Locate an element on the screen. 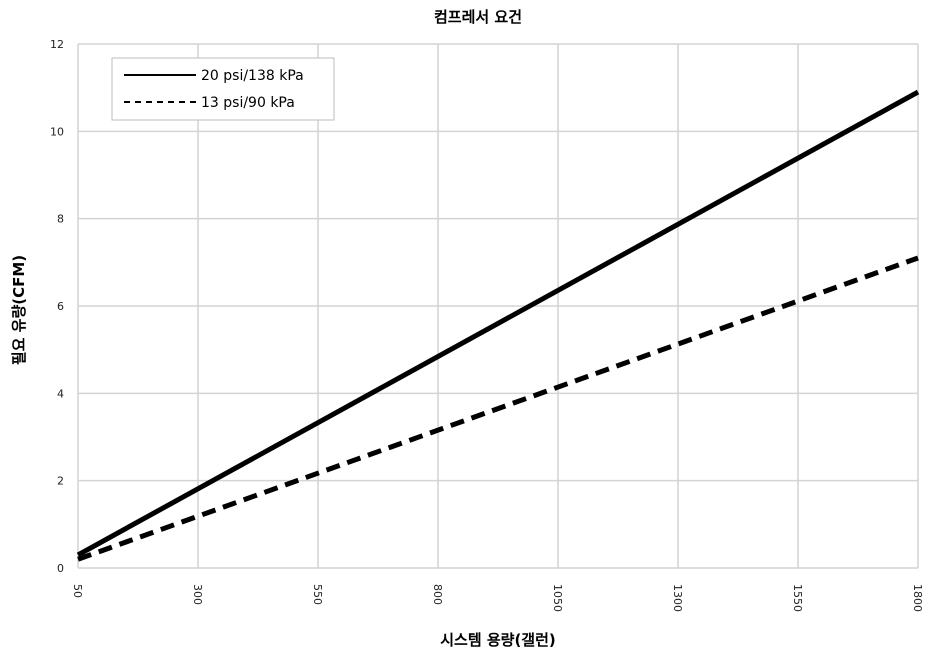 Image resolution: width=935 pixels, height=654 pixels. x-tick-label: 800 is located at coordinates (437, 594).